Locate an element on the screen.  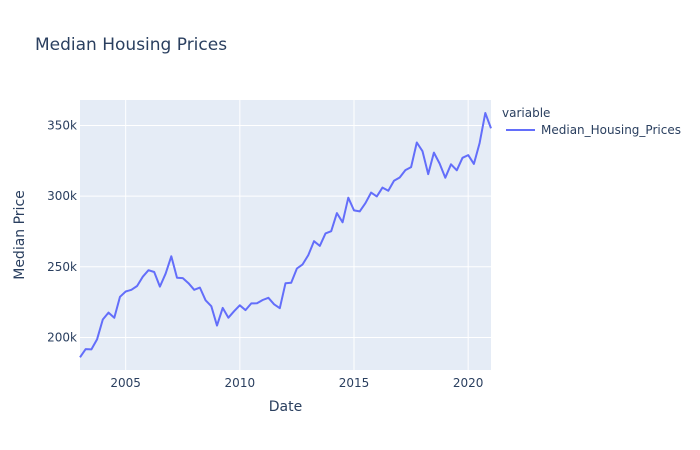
x-tick-label: 2005 is located at coordinates (125, 383).